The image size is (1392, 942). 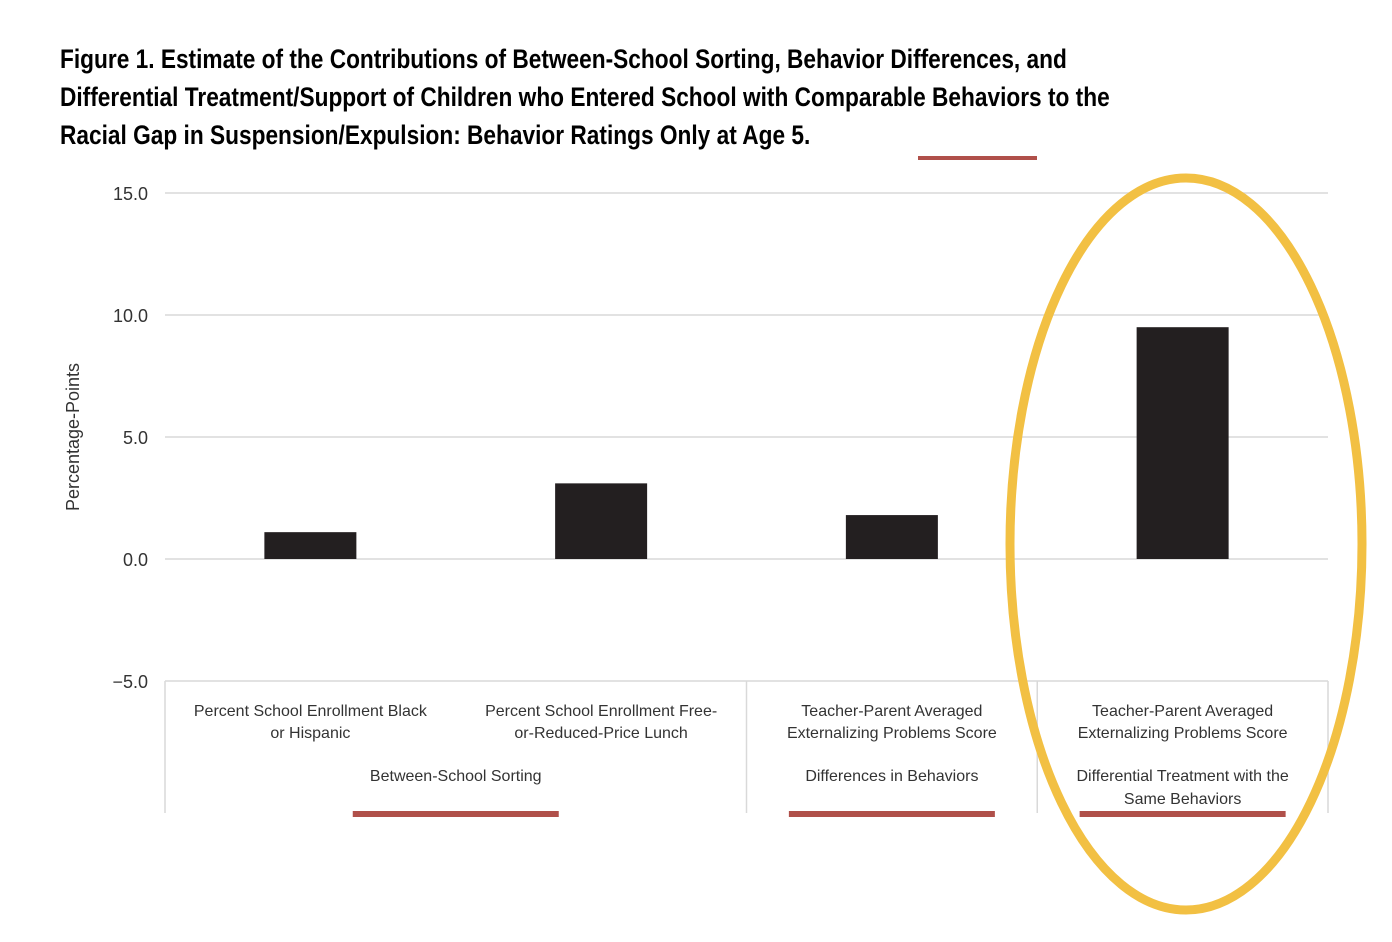 What do you see at coordinates (105, 438) in the screenshot?
I see `y-axis: 15.0 10.0 5.0 0.0 −5.0 Percentage-Points` at bounding box center [105, 438].